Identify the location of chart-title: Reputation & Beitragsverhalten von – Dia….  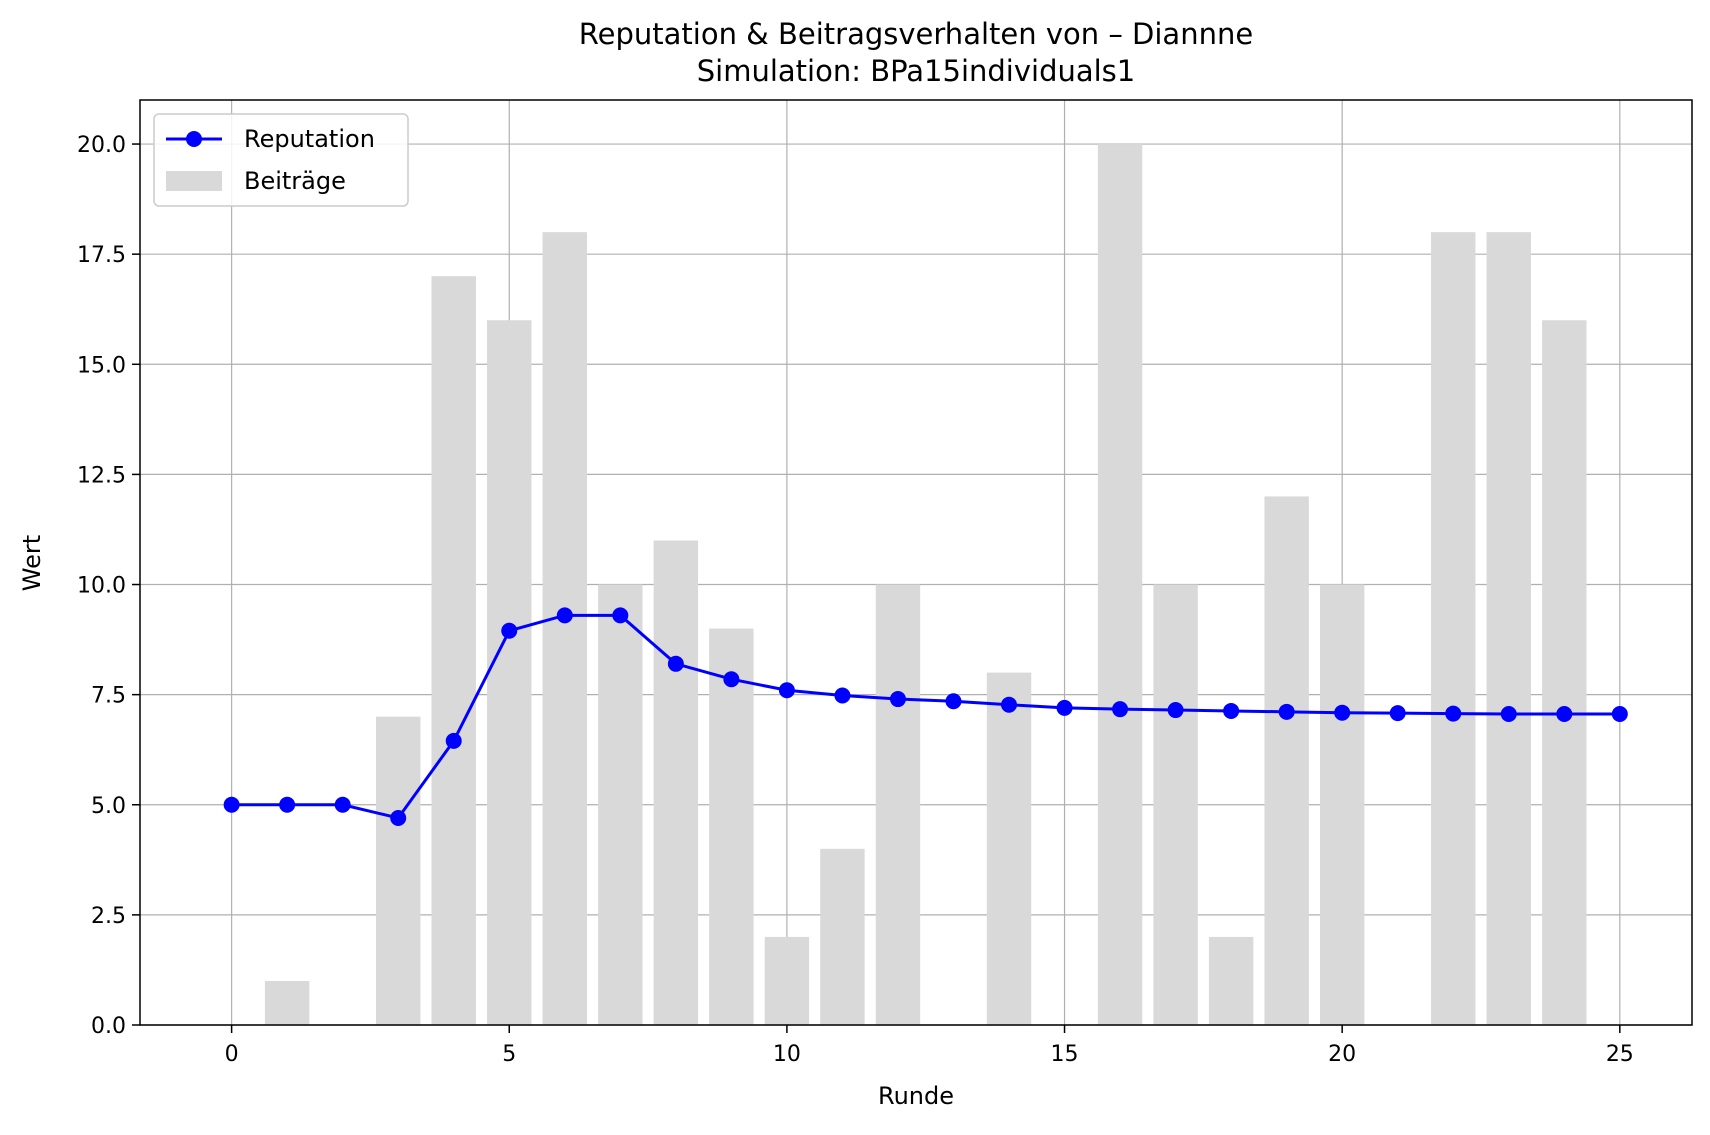
(916, 34).